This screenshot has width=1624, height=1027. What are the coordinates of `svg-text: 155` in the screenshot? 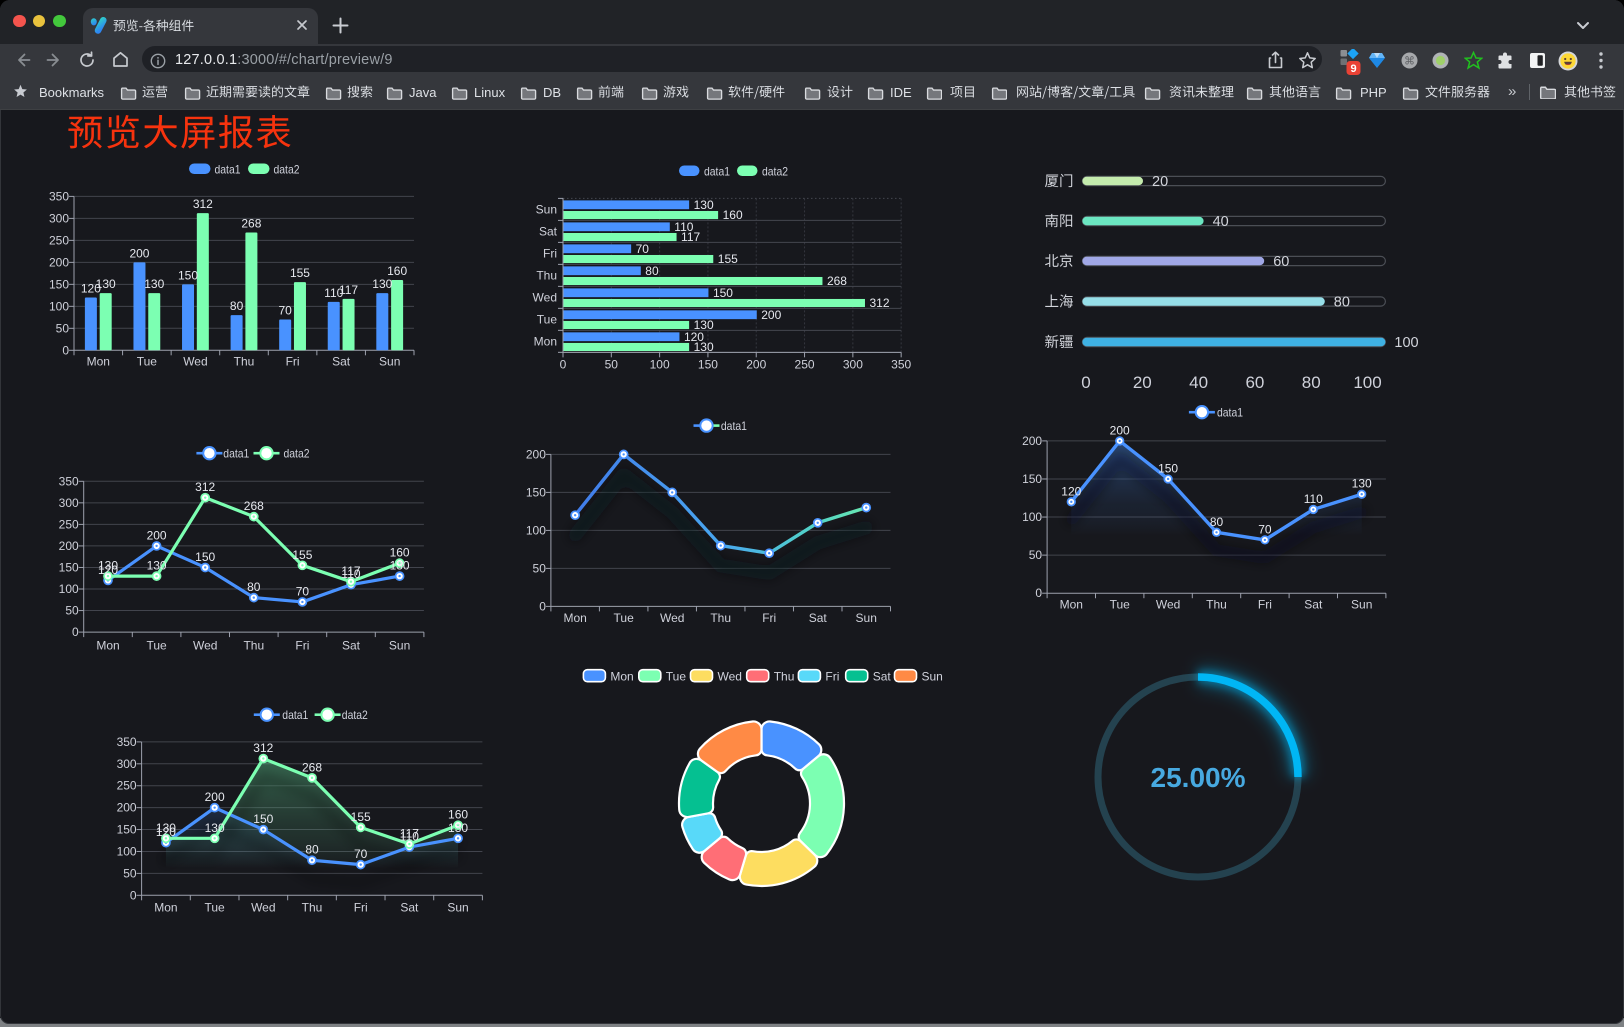 It's located at (302, 555).